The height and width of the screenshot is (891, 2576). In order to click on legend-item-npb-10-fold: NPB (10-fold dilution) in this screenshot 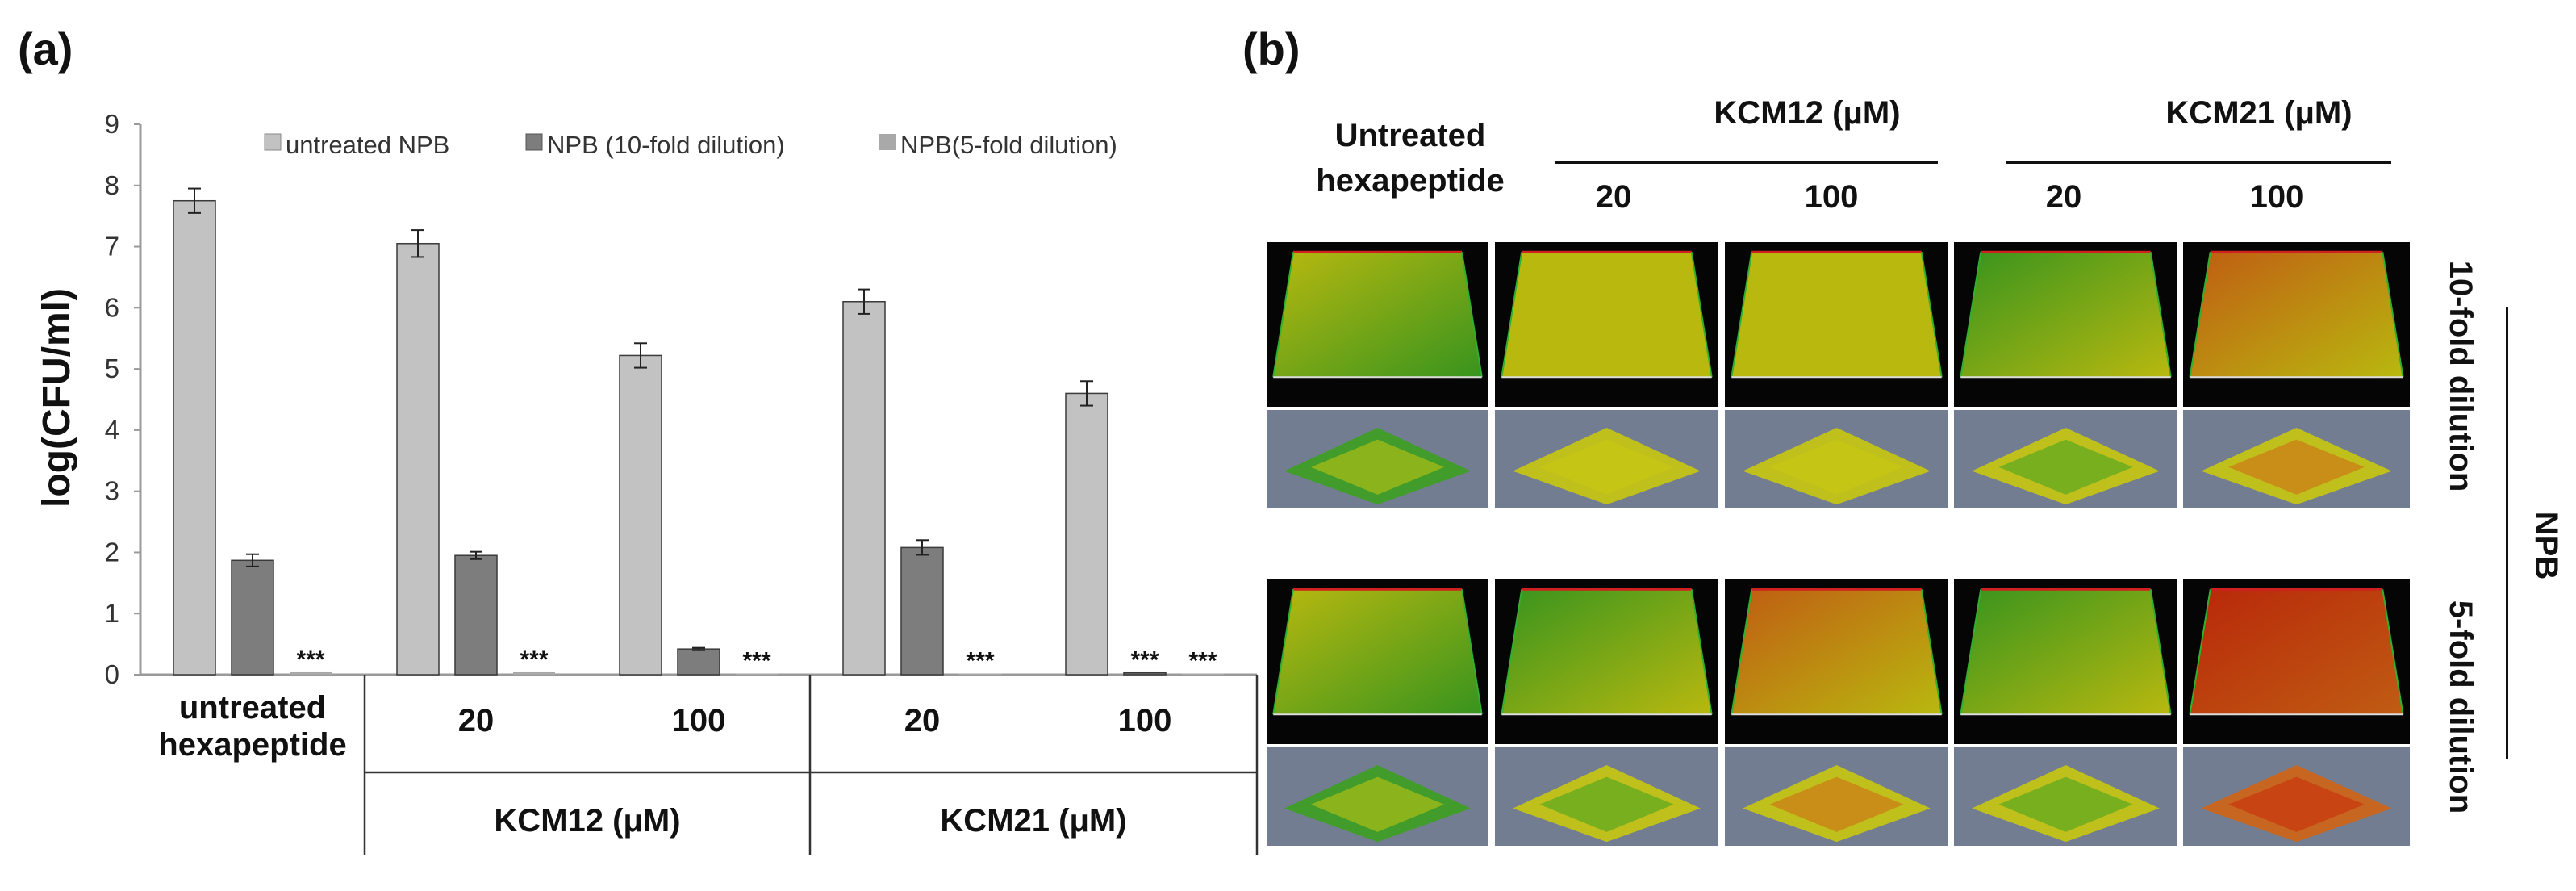, I will do `click(655, 145)`.